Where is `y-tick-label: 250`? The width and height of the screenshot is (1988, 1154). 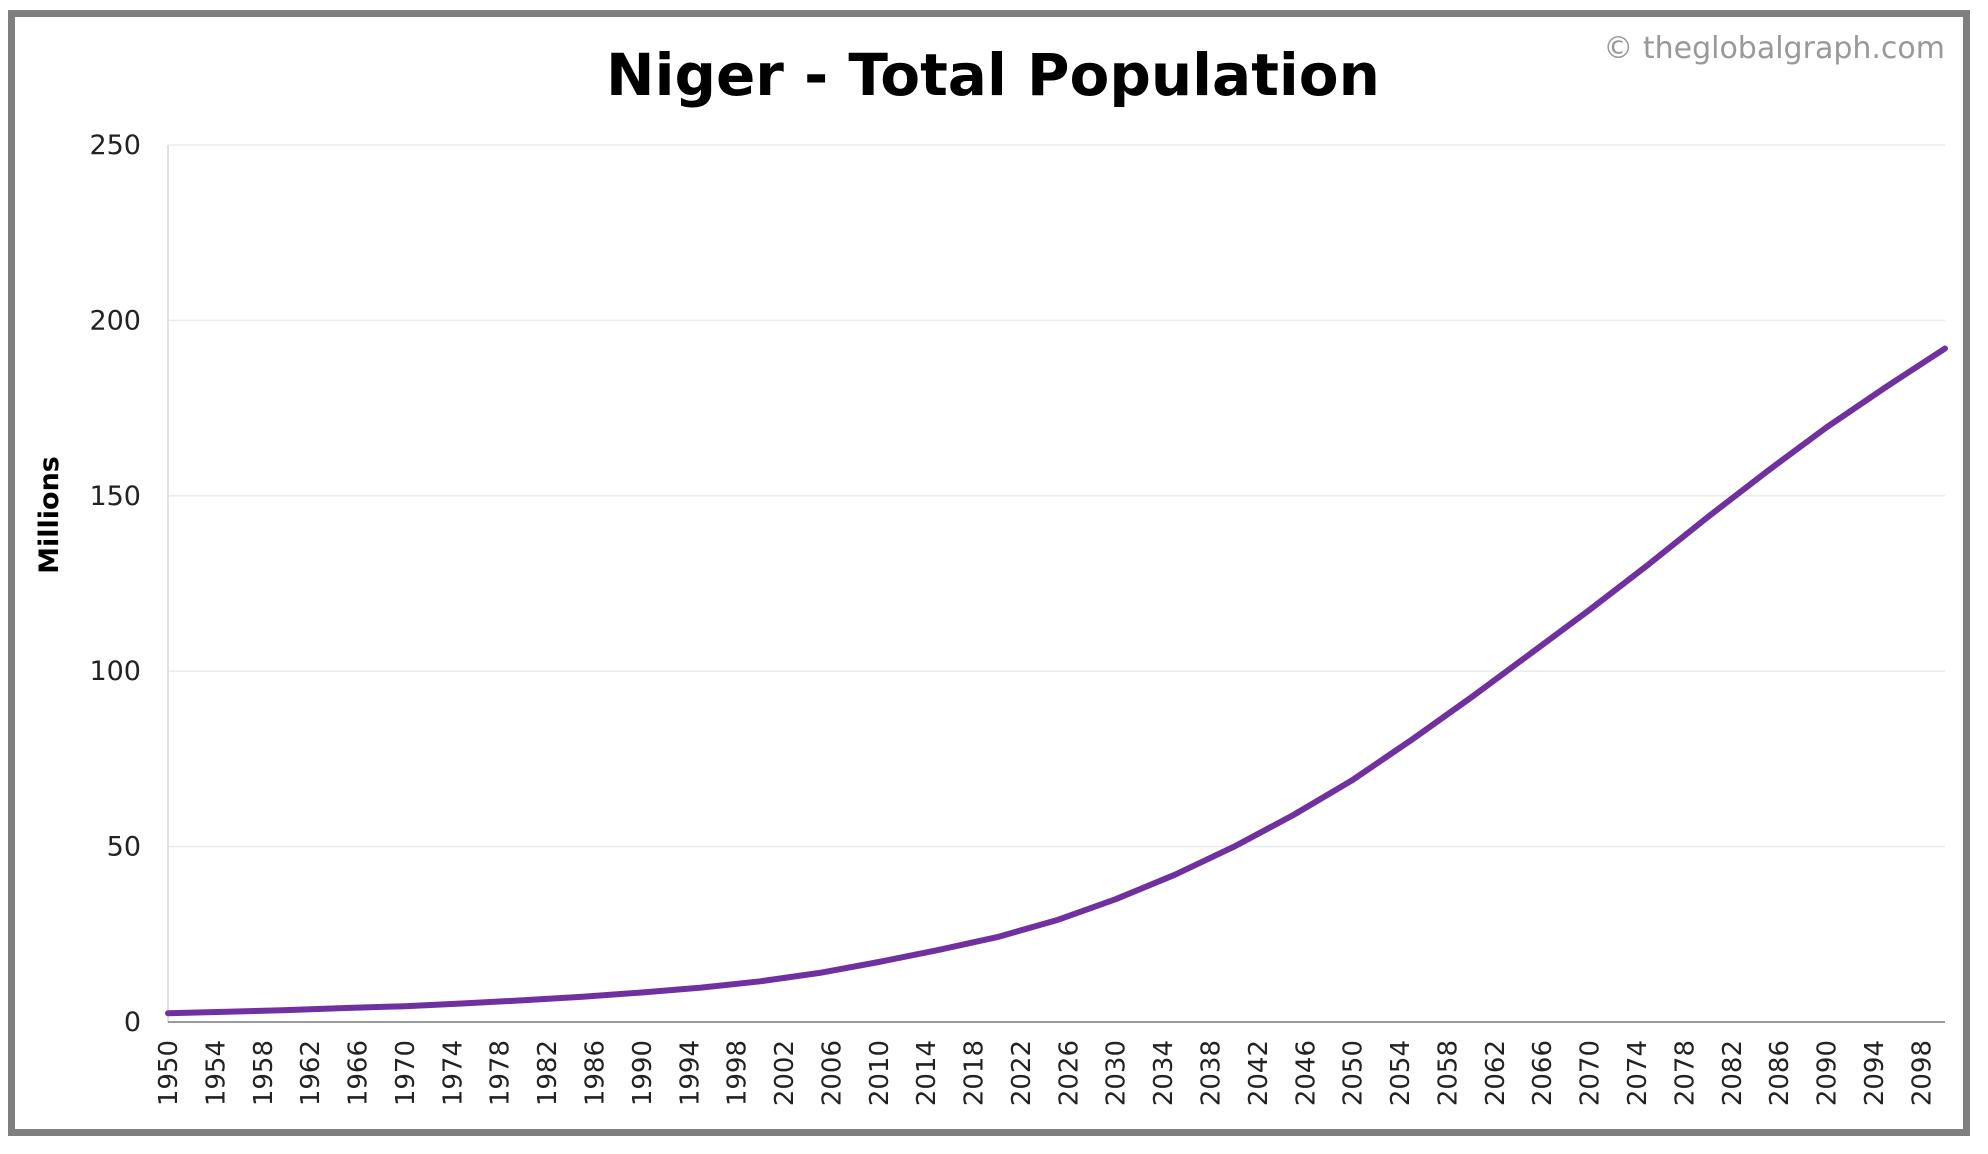
y-tick-label: 250 is located at coordinates (115, 145).